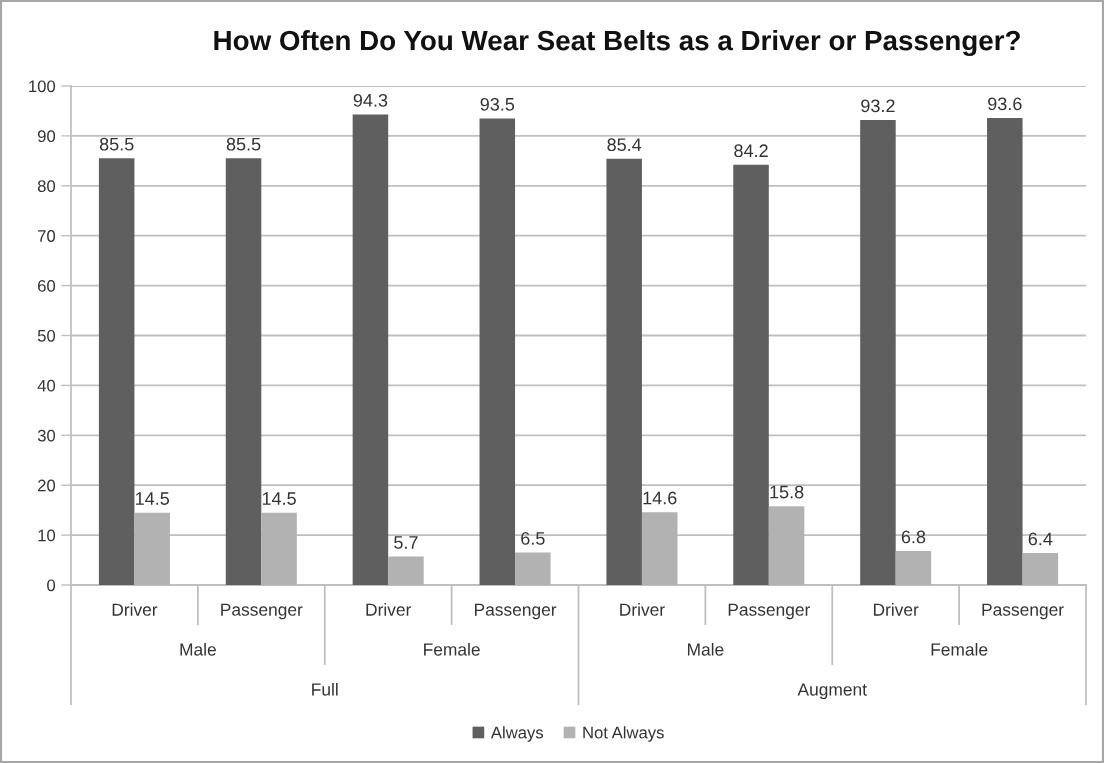 The width and height of the screenshot is (1104, 763). Describe the element at coordinates (406, 542) in the screenshot. I see `data-label: 5.7` at that location.